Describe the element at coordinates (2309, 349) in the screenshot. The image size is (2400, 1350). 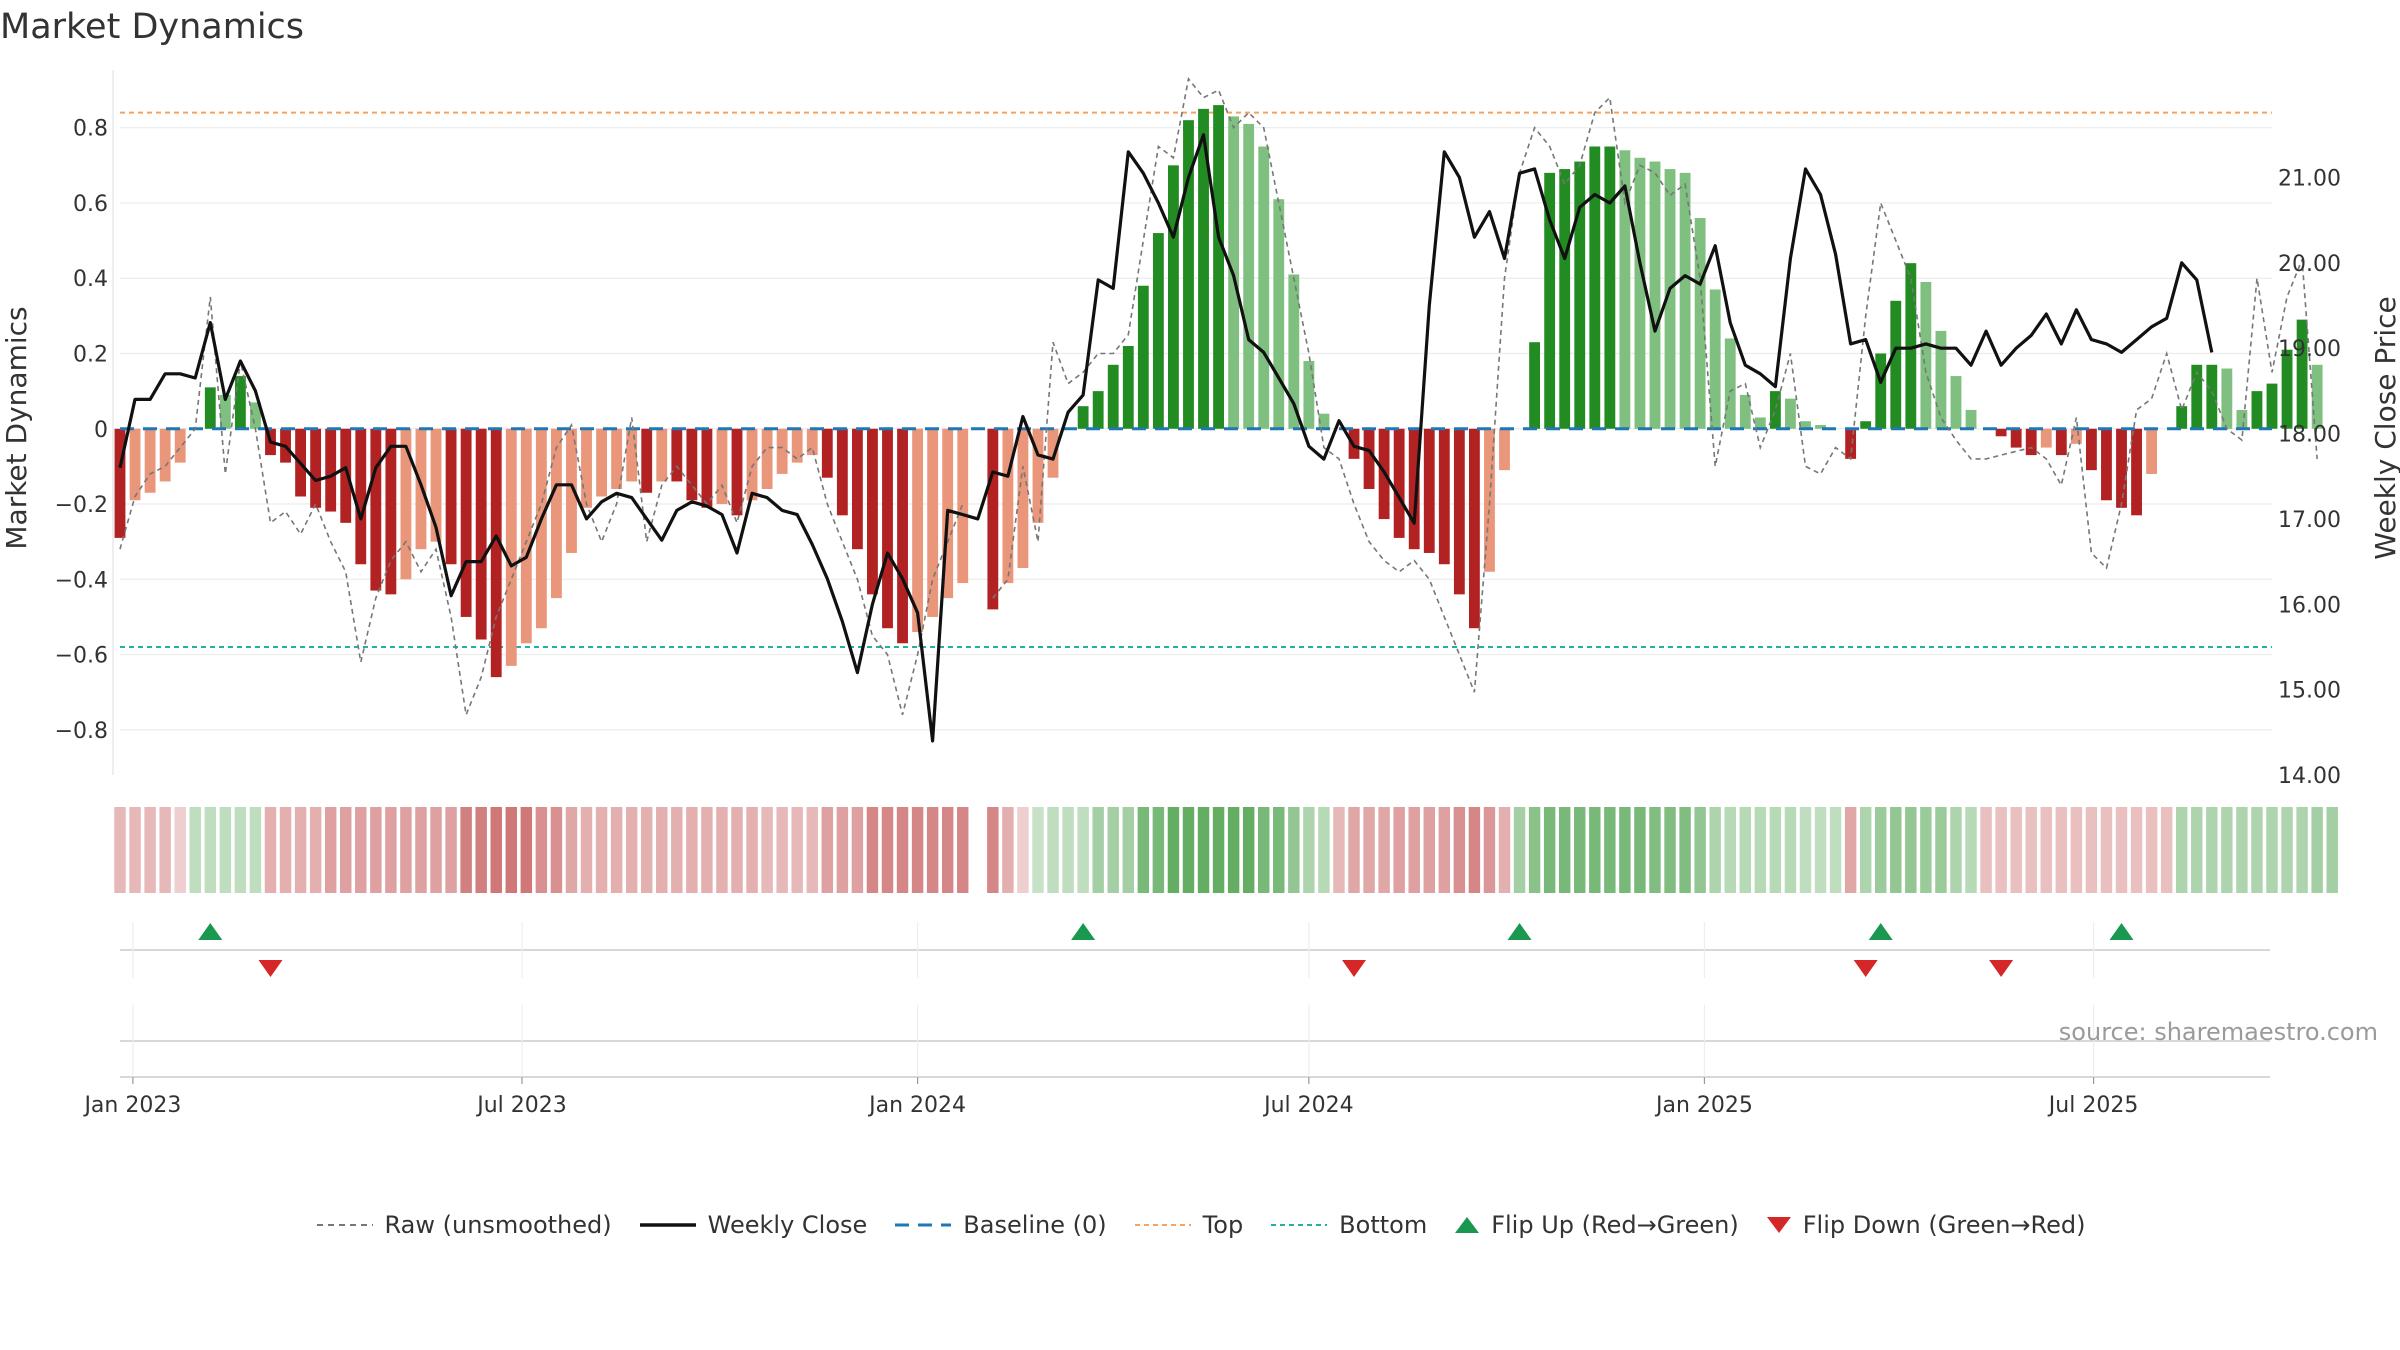
I see `y2-tick-label: 19.00` at that location.